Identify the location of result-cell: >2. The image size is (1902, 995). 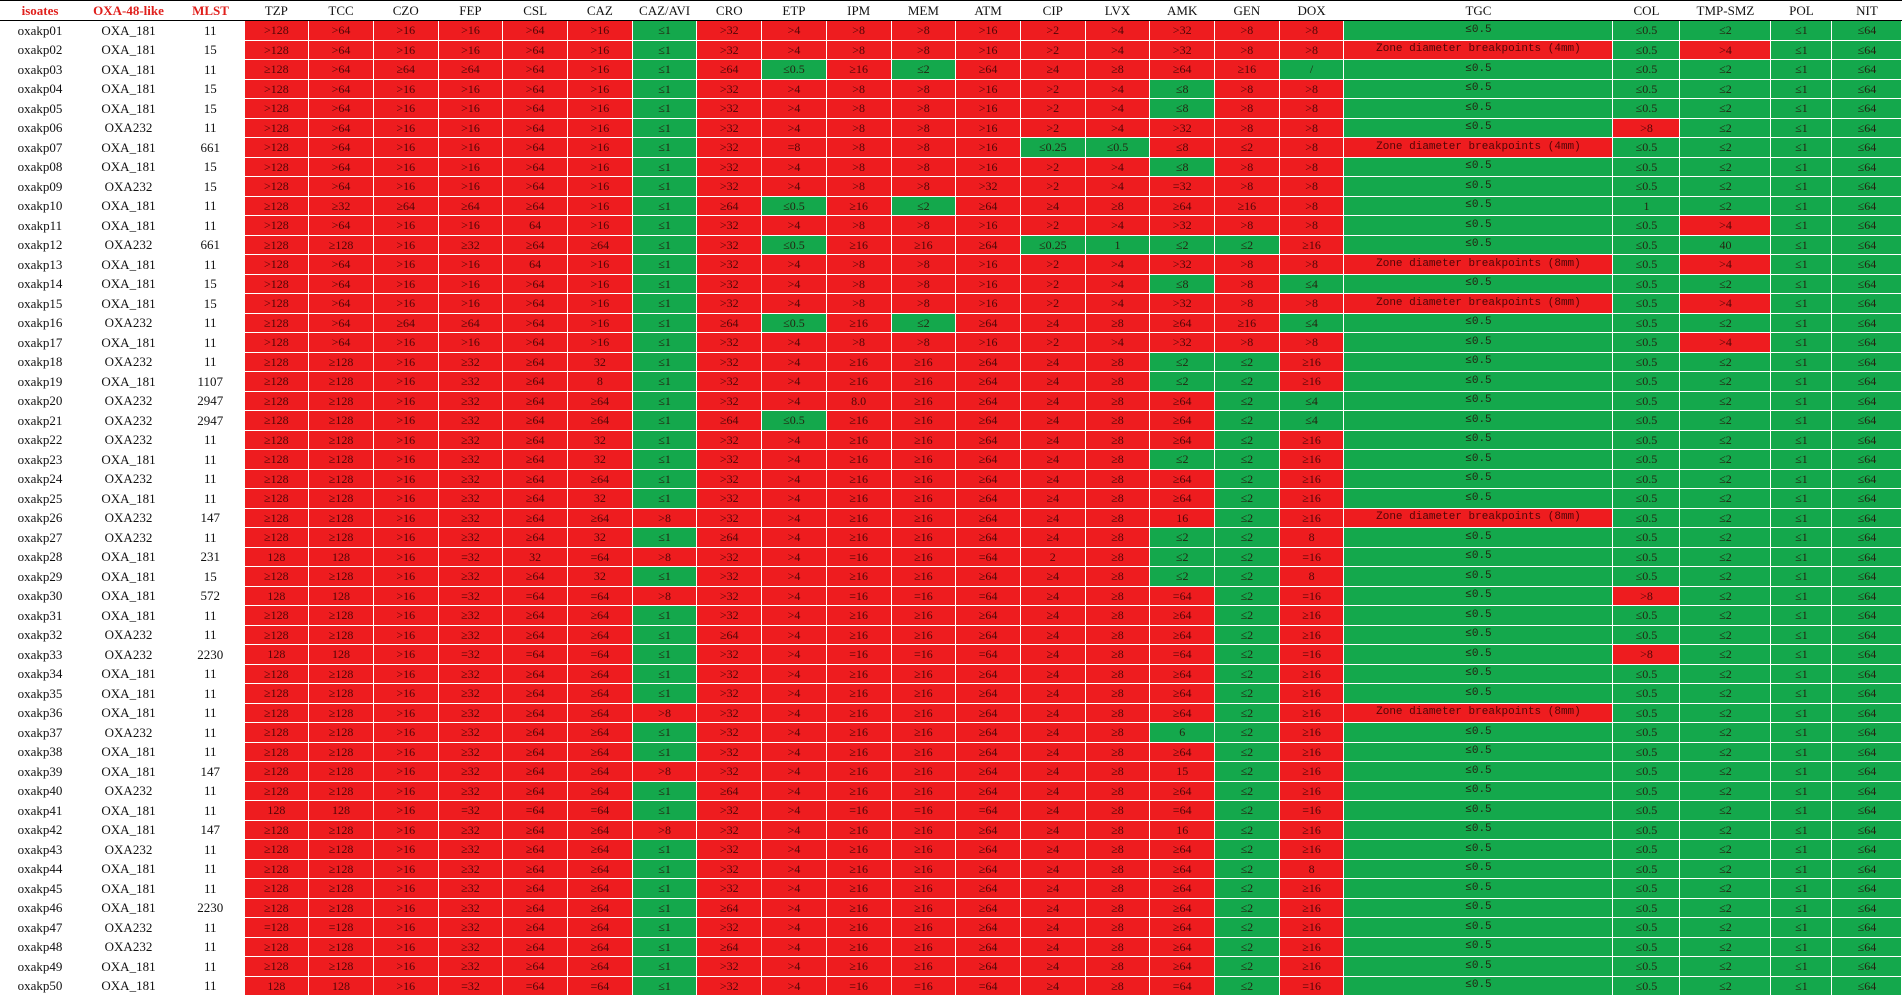
(1052, 88).